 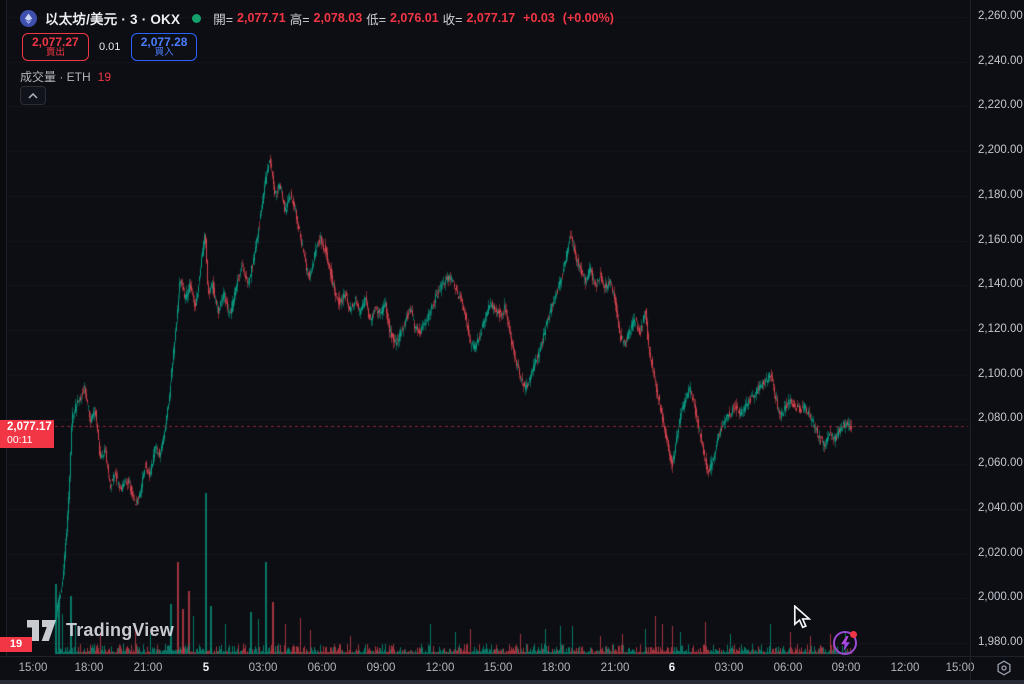 What do you see at coordinates (853, 634) in the screenshot?
I see `notification-dot` at bounding box center [853, 634].